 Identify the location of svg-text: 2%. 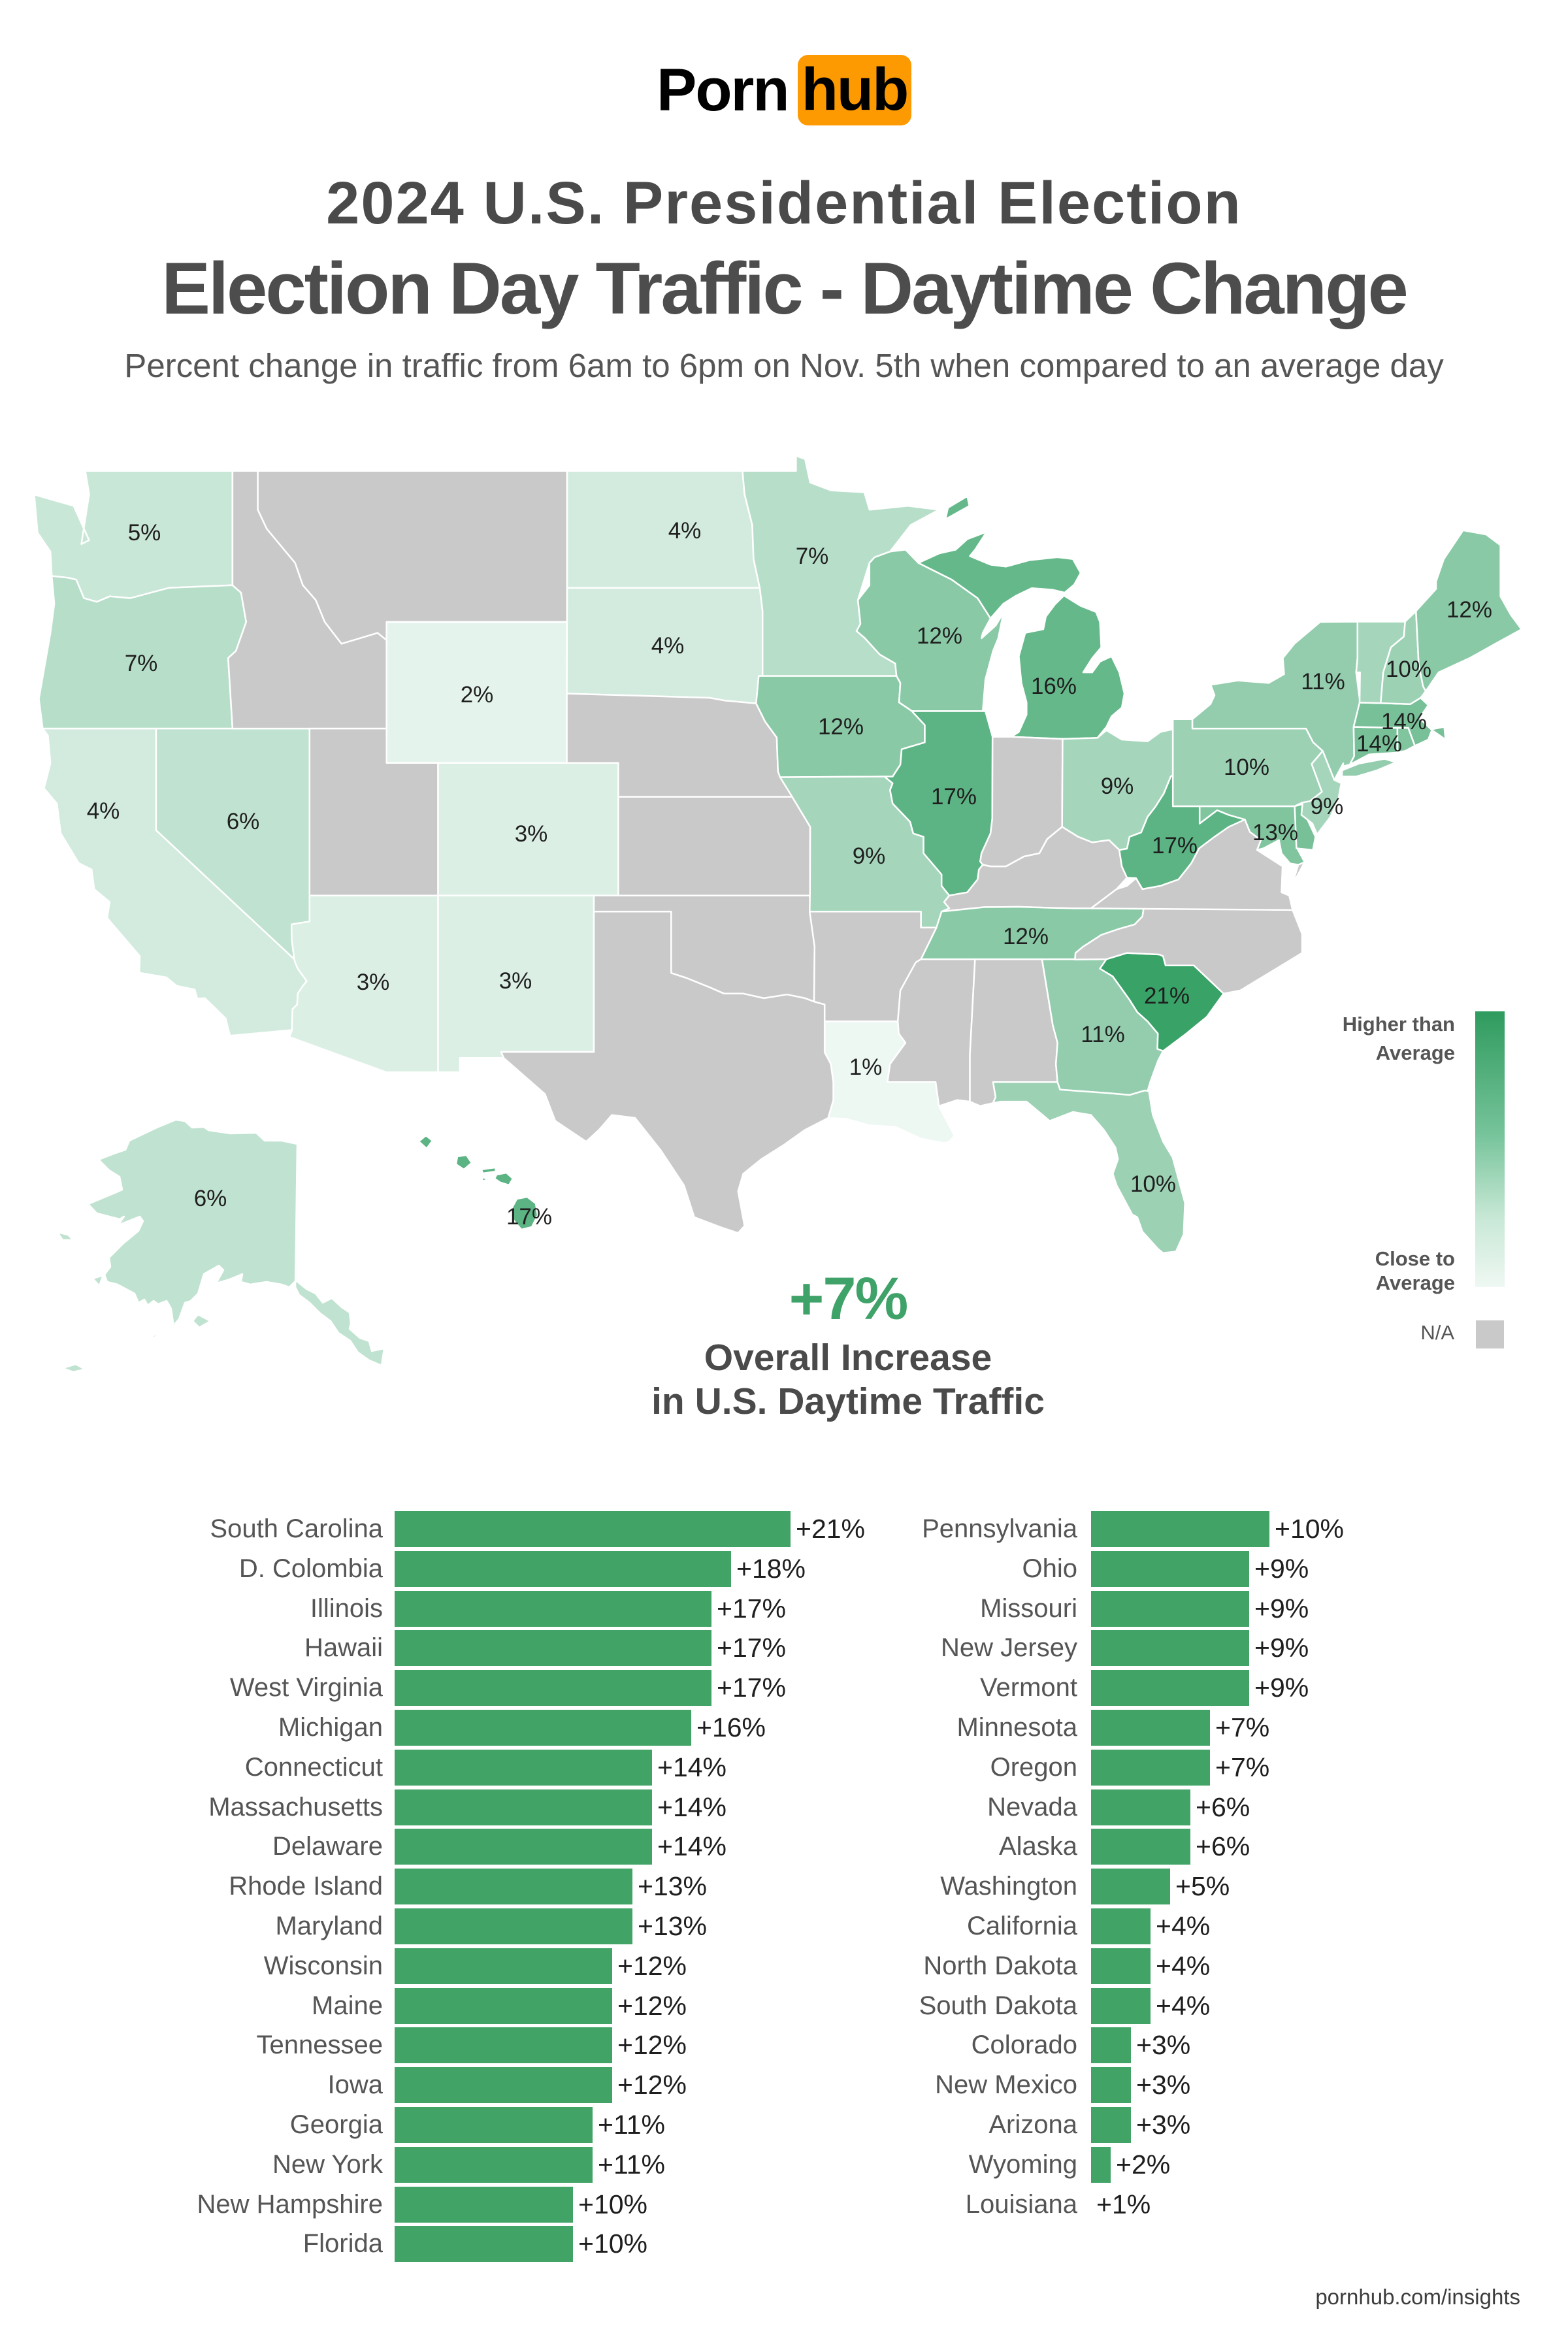
(477, 695).